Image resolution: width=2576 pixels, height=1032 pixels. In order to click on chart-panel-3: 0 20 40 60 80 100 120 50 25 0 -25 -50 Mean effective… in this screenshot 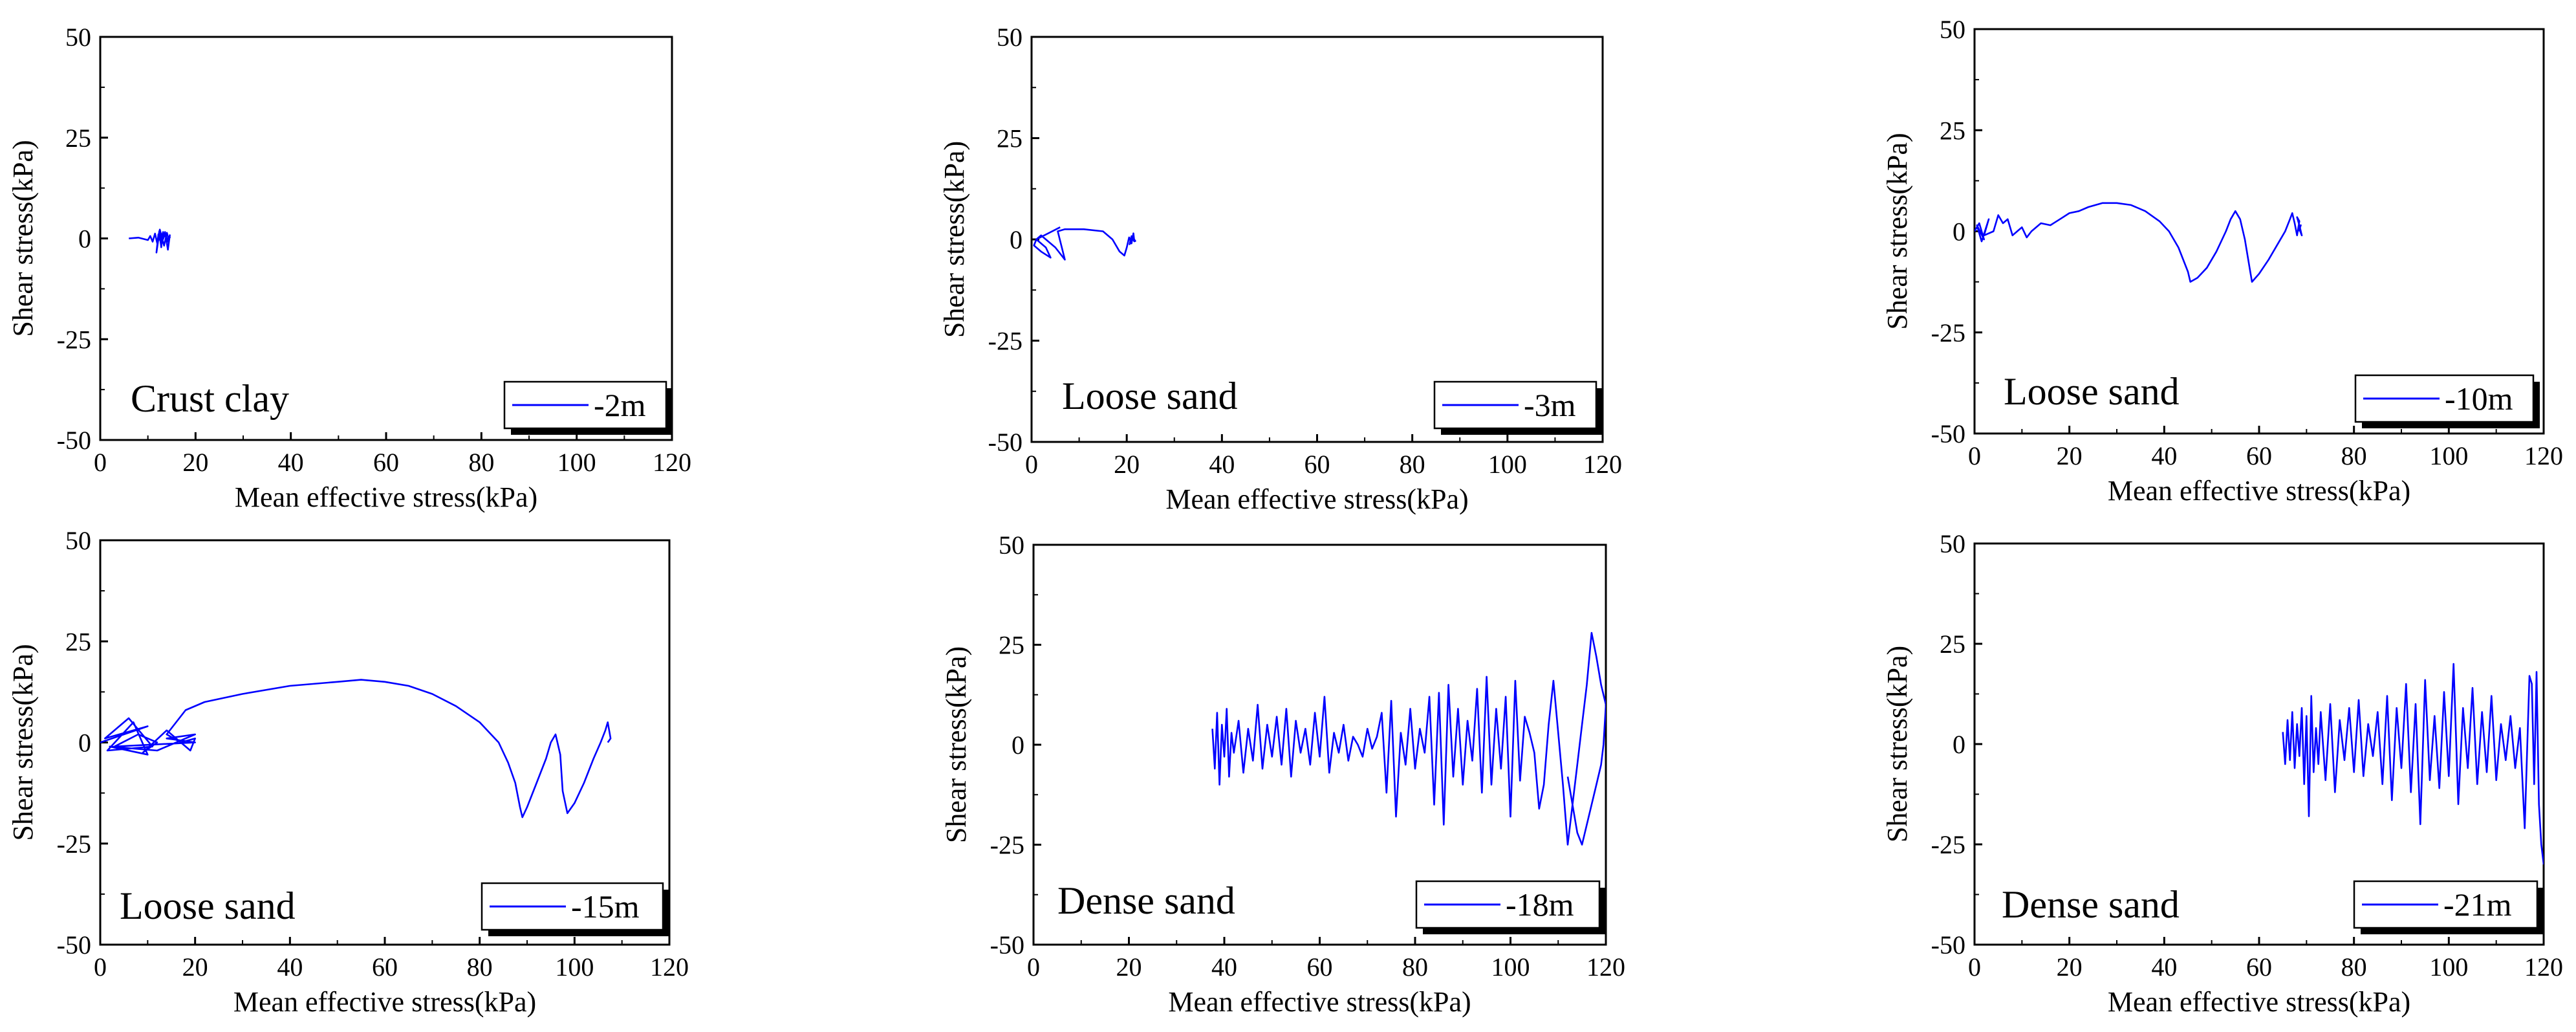, I will do `click(2222, 261)`.